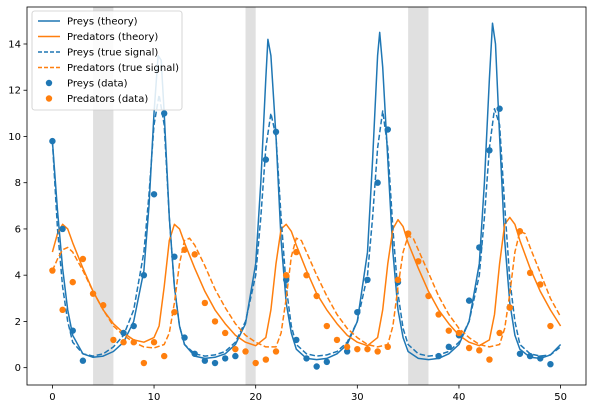  I want to click on x-tick-label: 40, so click(459, 397).